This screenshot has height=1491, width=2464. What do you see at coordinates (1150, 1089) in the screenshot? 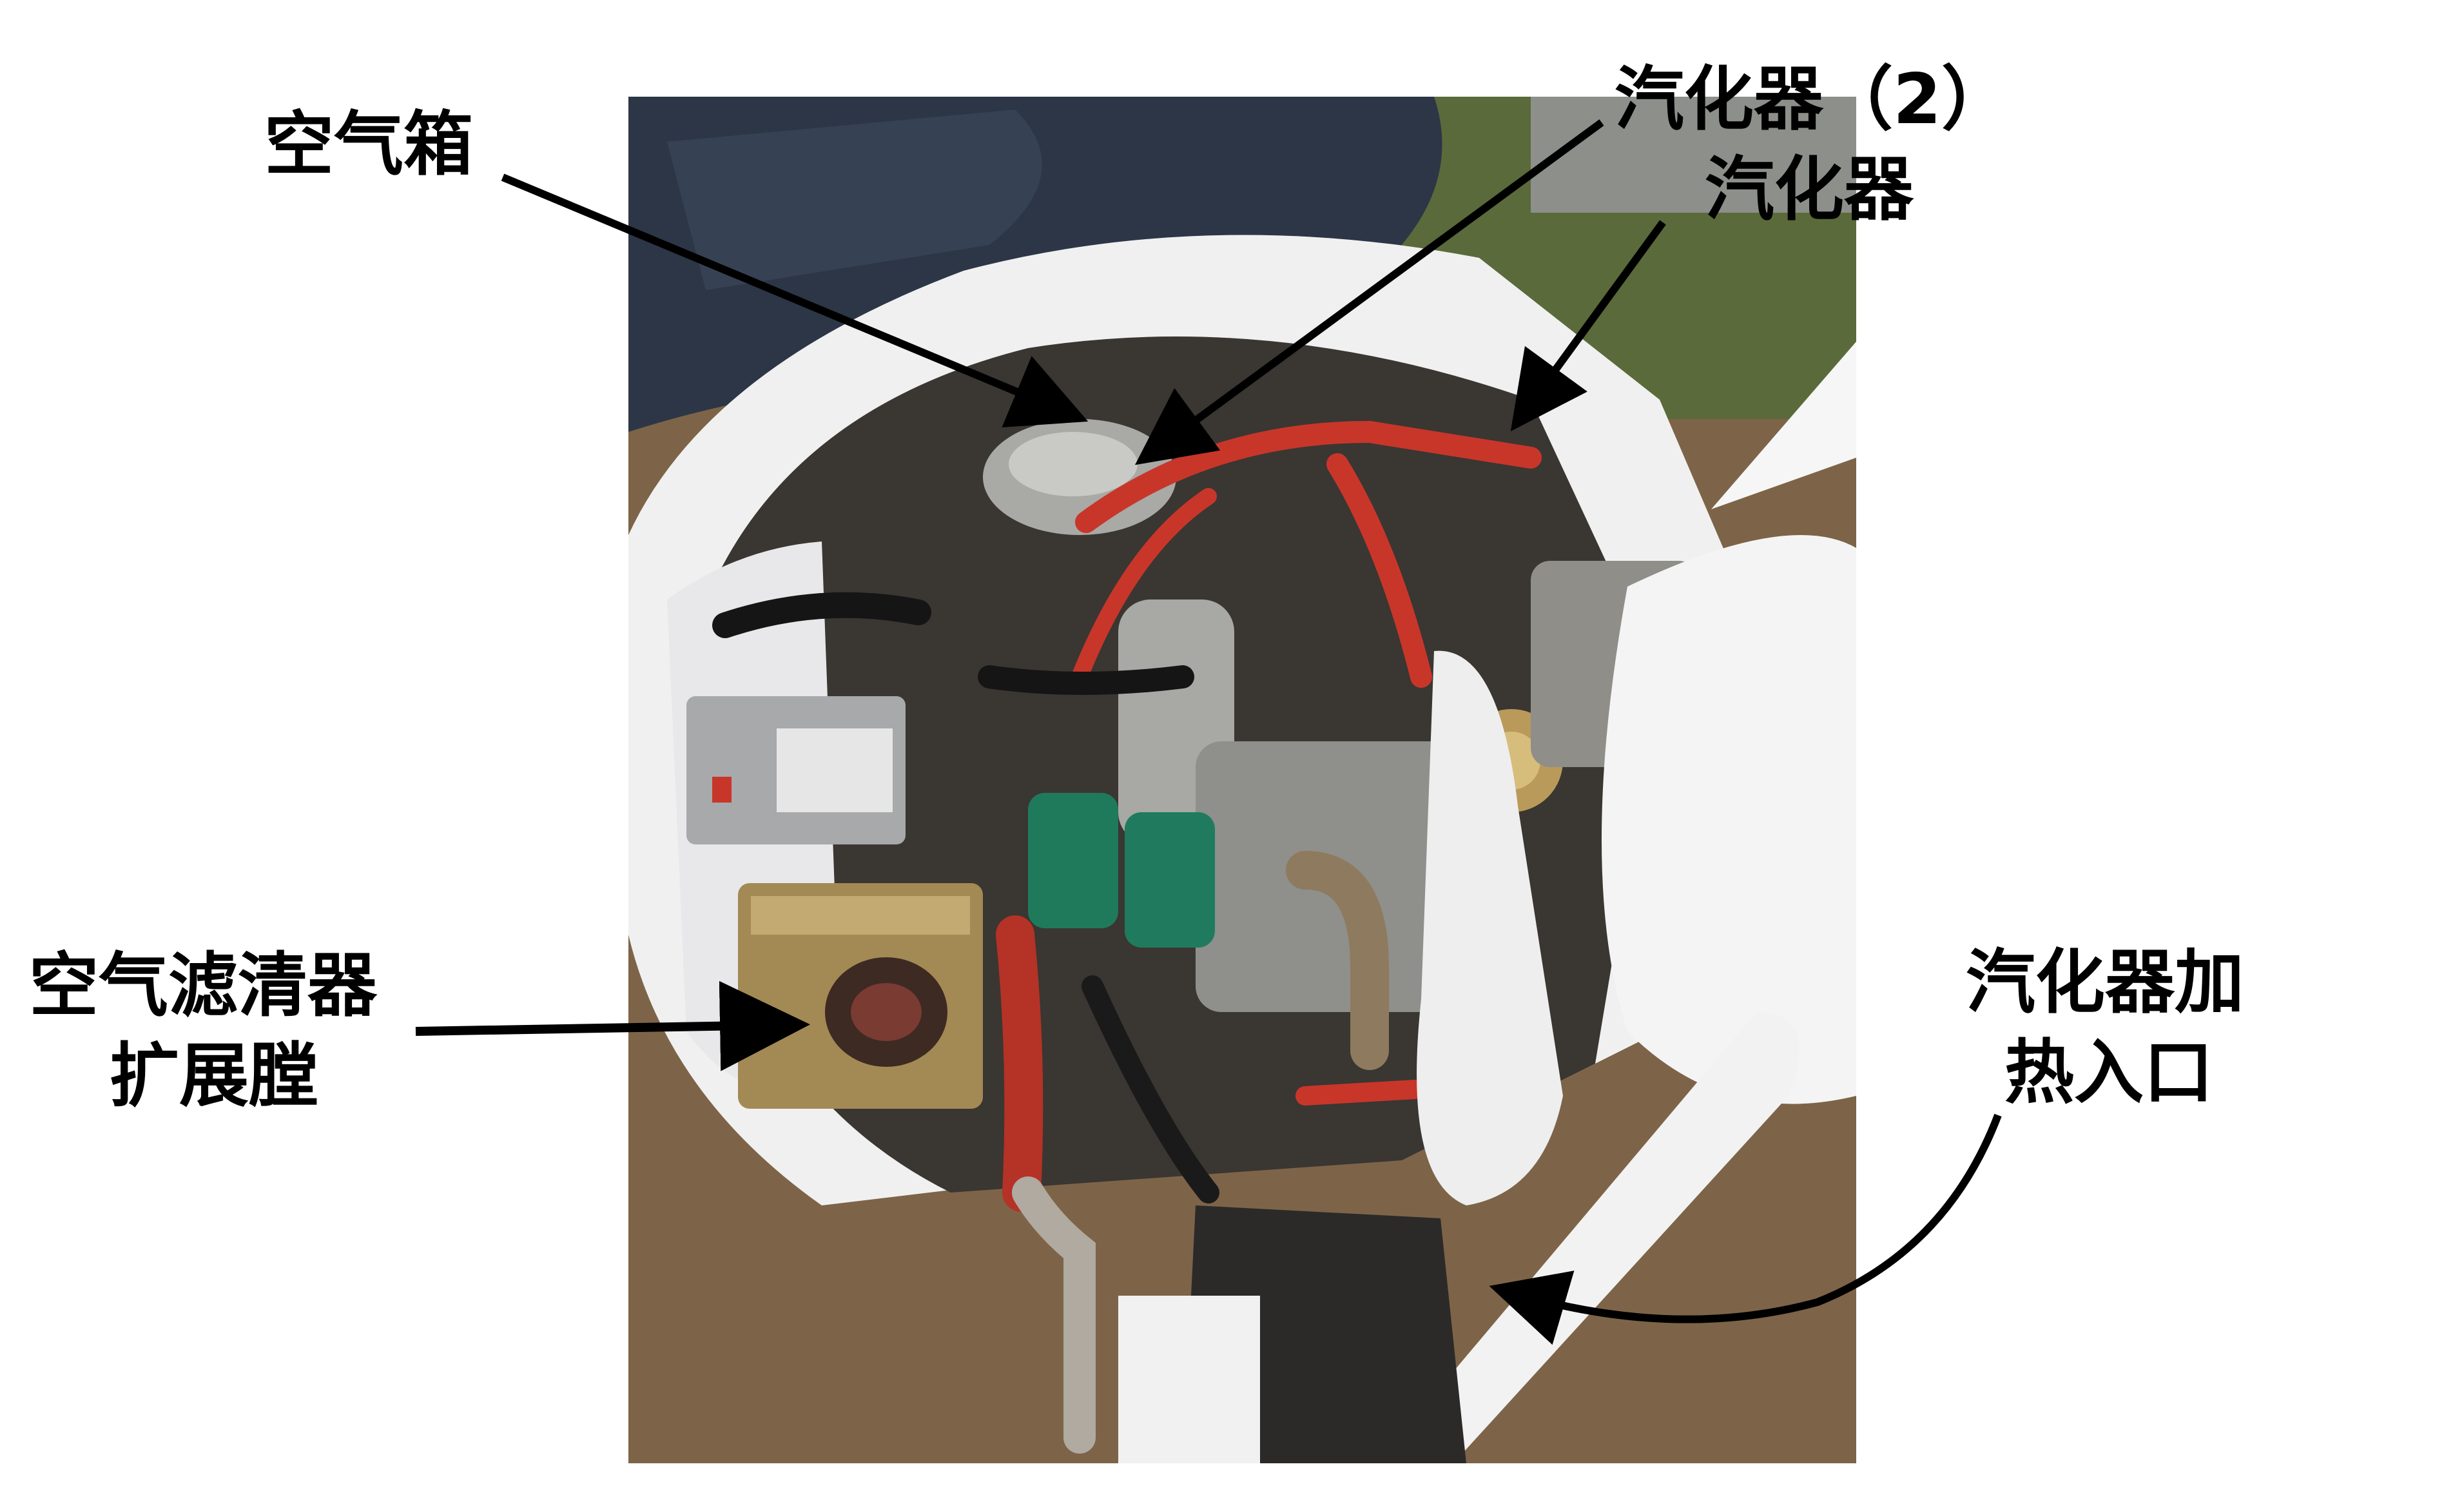
I see `black-hose-lower` at bounding box center [1150, 1089].